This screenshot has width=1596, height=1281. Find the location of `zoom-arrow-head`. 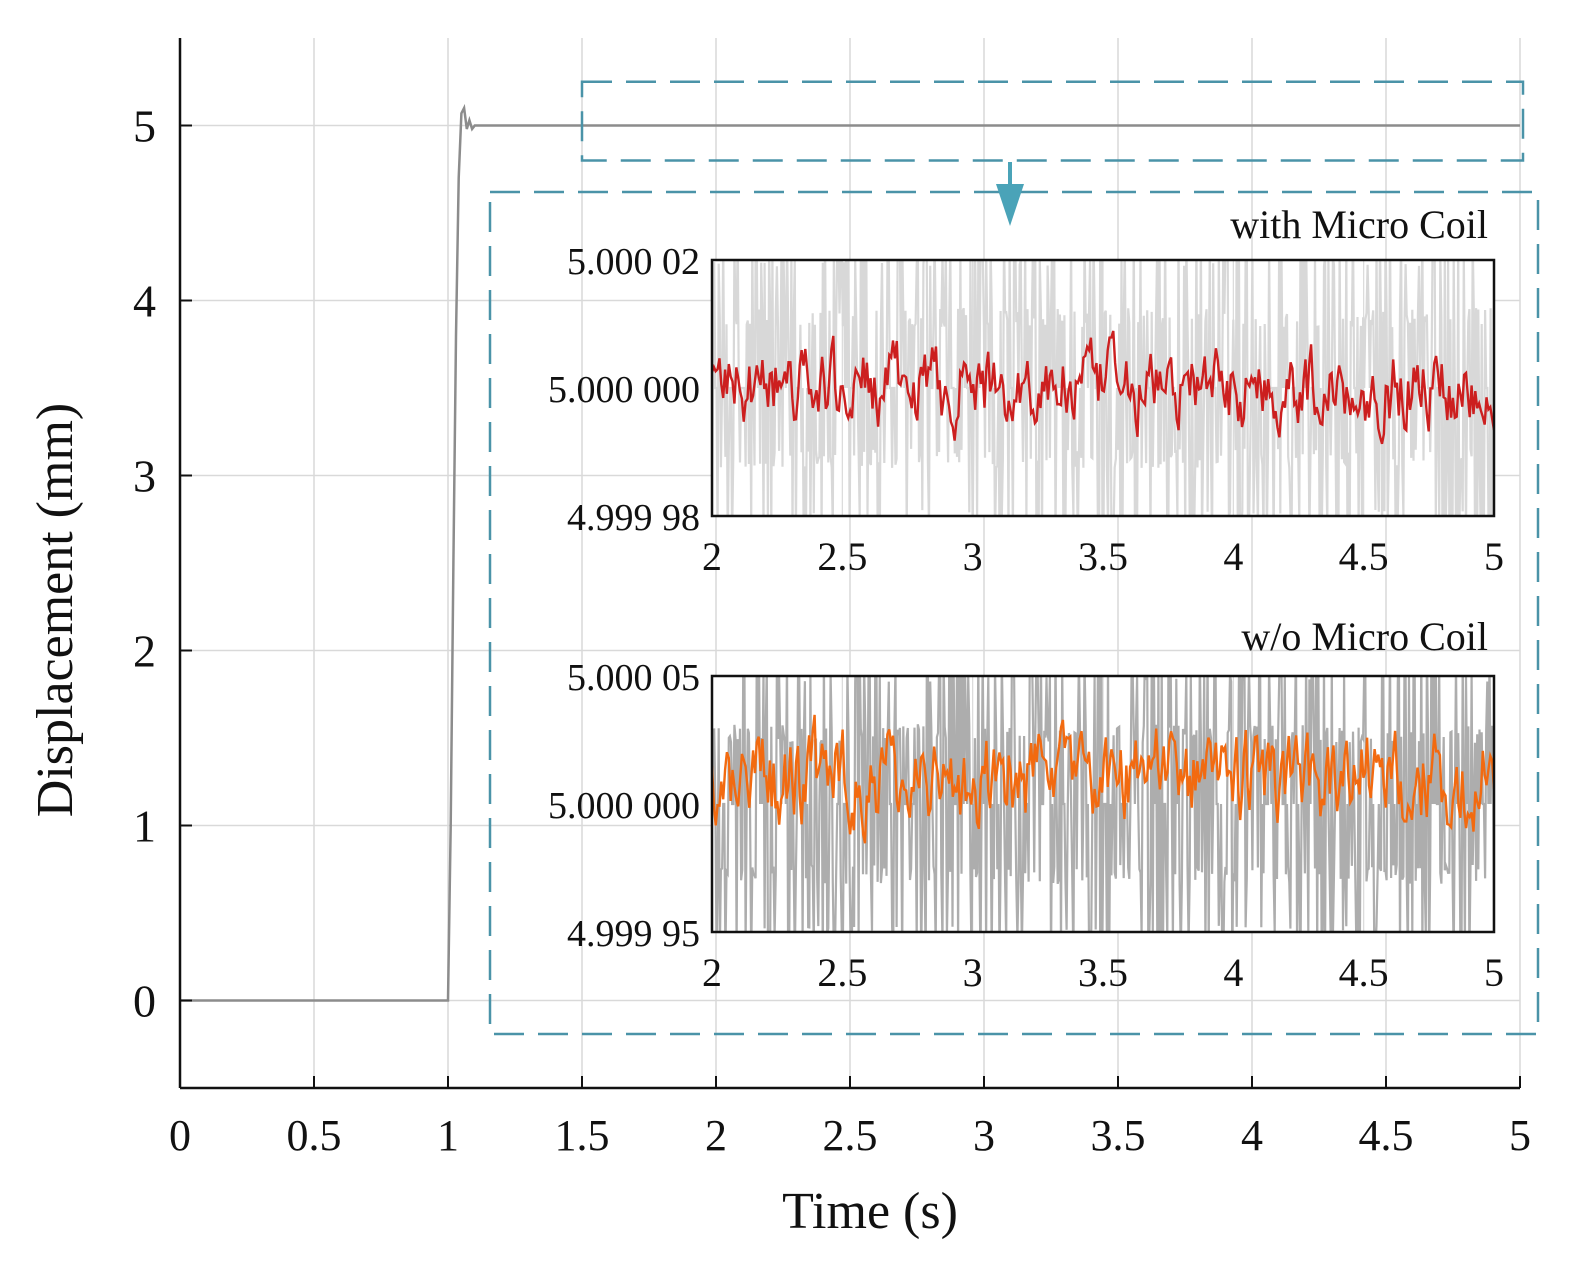

zoom-arrow-head is located at coordinates (1010, 205).